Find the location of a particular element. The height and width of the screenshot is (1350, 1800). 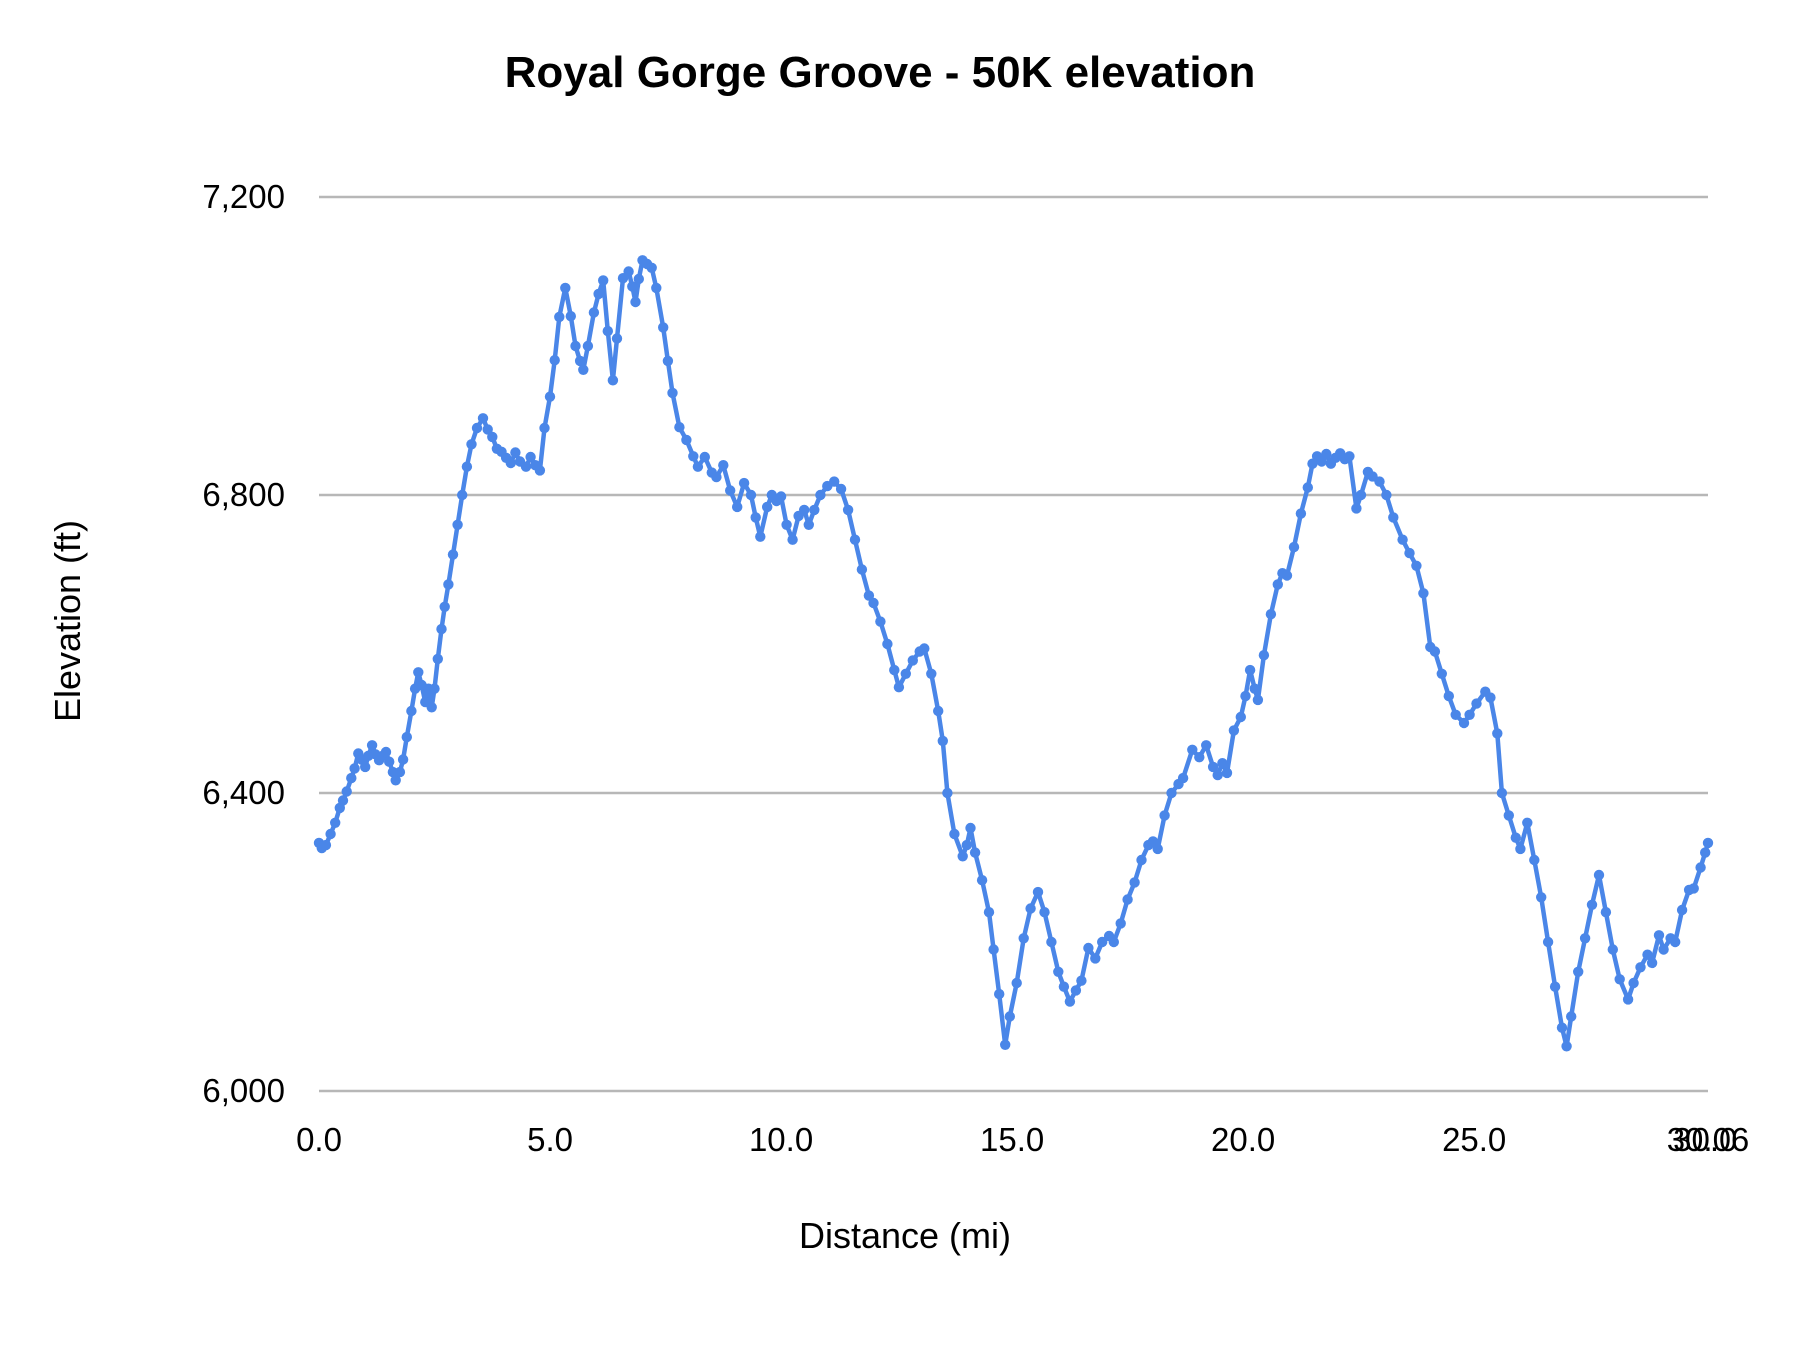

x-tick-5.0: 5.0 is located at coordinates (550, 1139).